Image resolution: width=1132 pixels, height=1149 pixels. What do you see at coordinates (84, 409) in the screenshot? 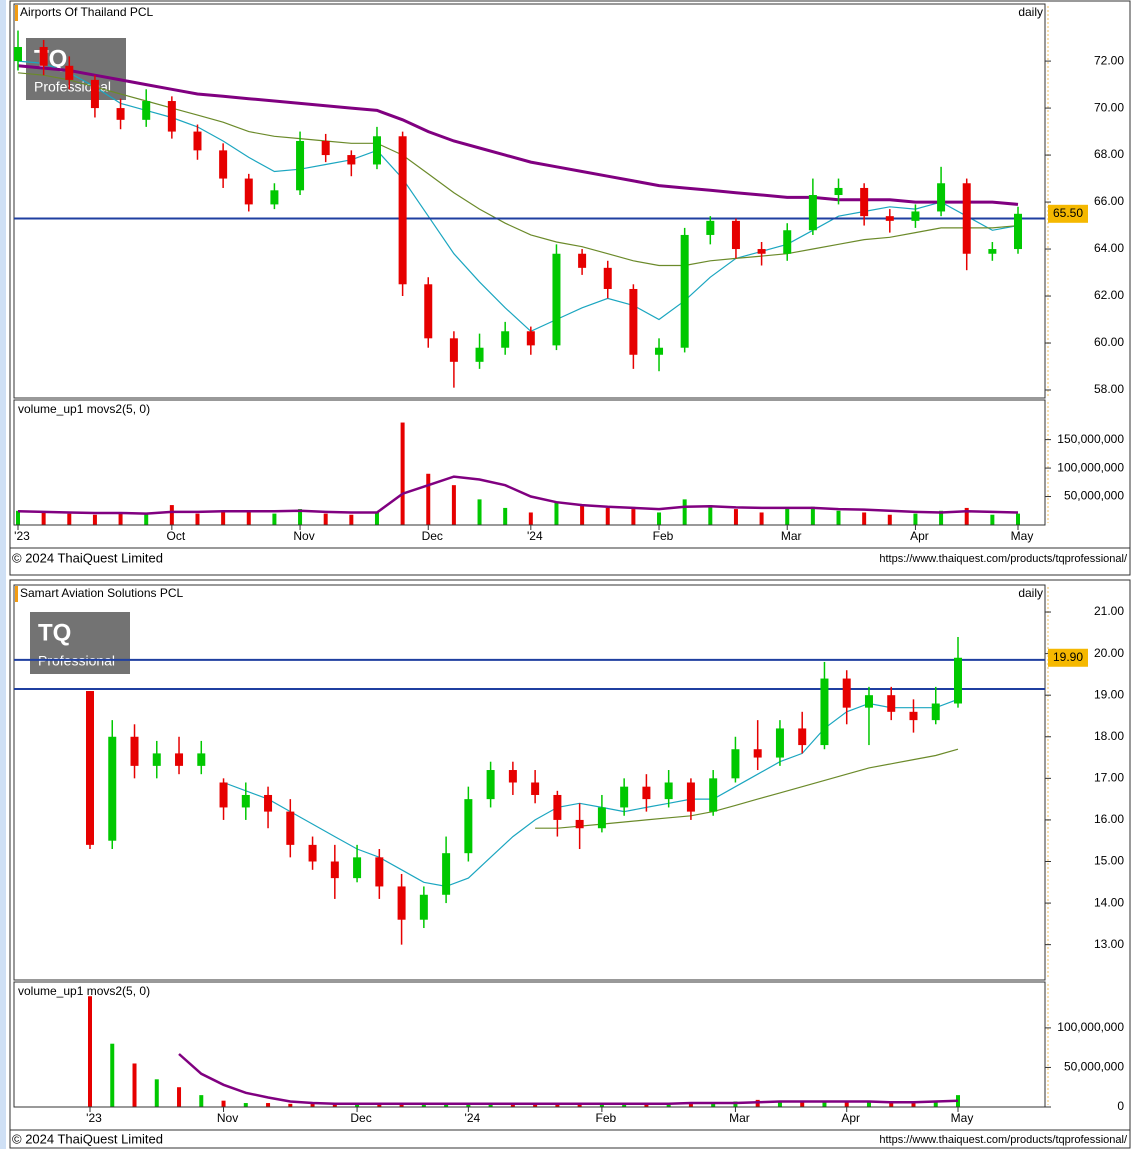
I see `volume-title: volume_up1 movs2(5, 0)` at bounding box center [84, 409].